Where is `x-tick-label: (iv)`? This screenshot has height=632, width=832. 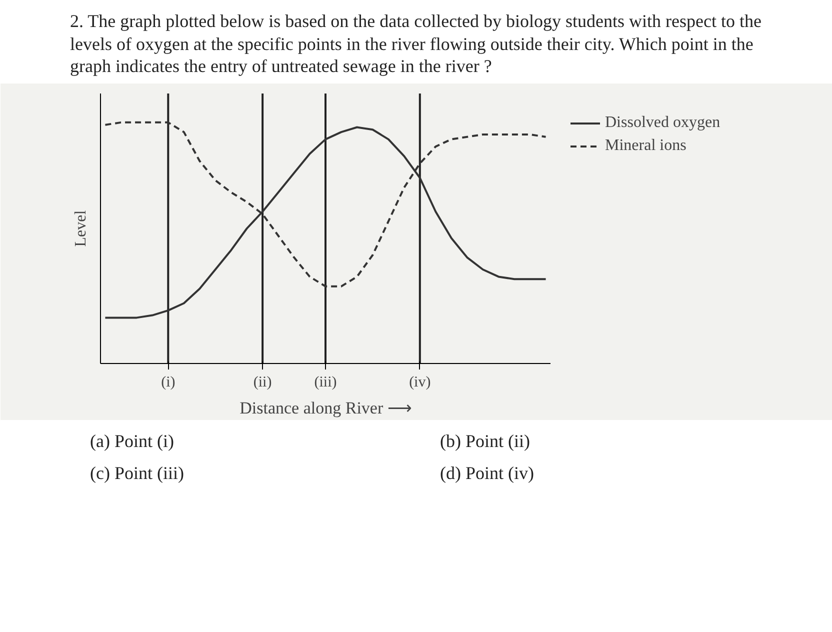 x-tick-label: (iv) is located at coordinates (420, 382).